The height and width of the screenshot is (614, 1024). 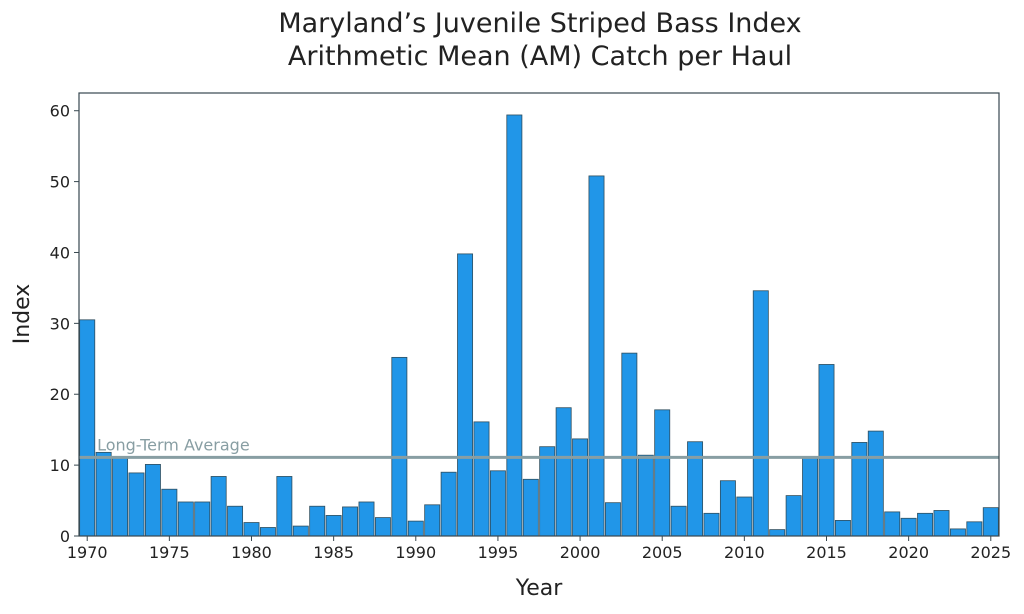 I want to click on x-tick-label: 1995, so click(x=498, y=552).